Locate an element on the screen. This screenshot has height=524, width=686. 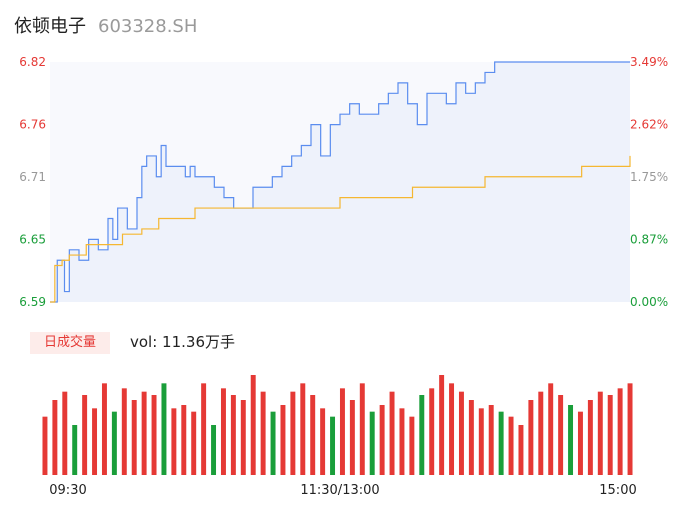
y-tick-label-left: 6.59 is located at coordinates (32, 302).